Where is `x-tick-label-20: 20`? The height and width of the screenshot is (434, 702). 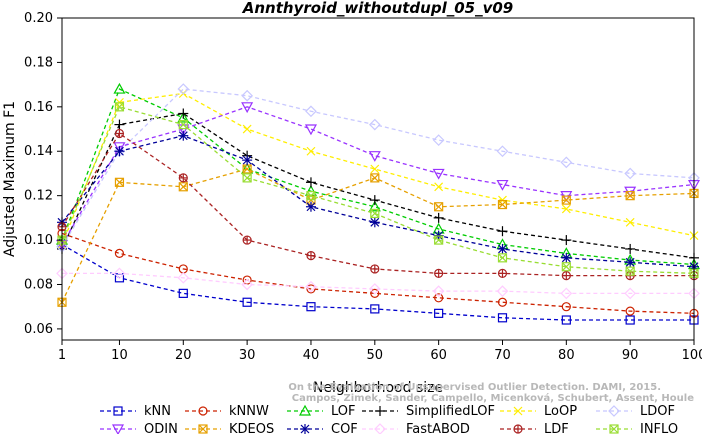 x-tick-label-20: 20 is located at coordinates (183, 355).